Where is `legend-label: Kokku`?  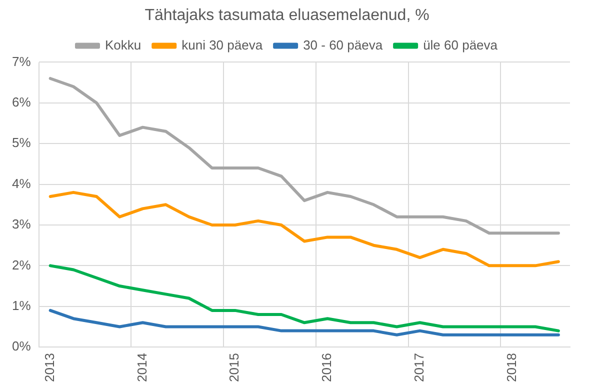 legend-label: Kokku is located at coordinates (123, 44).